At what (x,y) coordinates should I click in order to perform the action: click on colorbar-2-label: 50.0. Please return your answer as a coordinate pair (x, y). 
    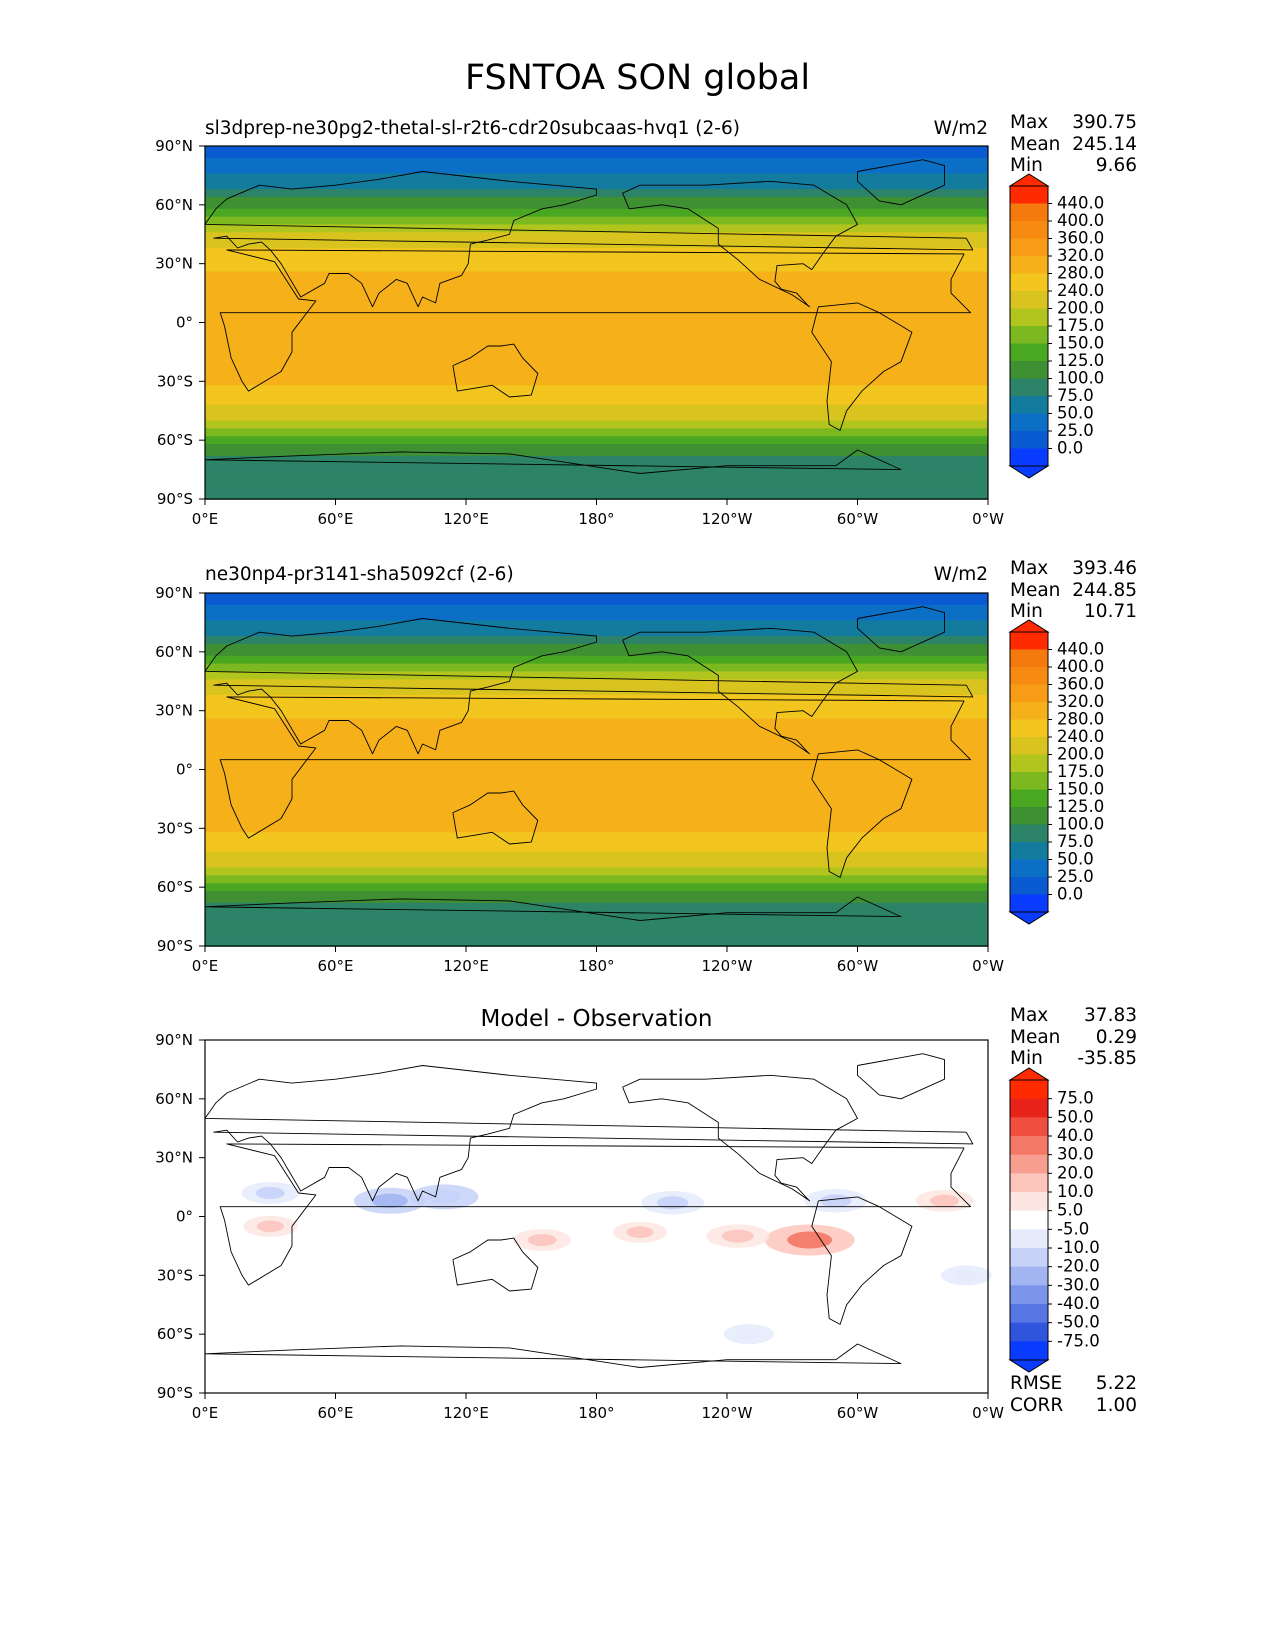
    Looking at the image, I should click on (1075, 859).